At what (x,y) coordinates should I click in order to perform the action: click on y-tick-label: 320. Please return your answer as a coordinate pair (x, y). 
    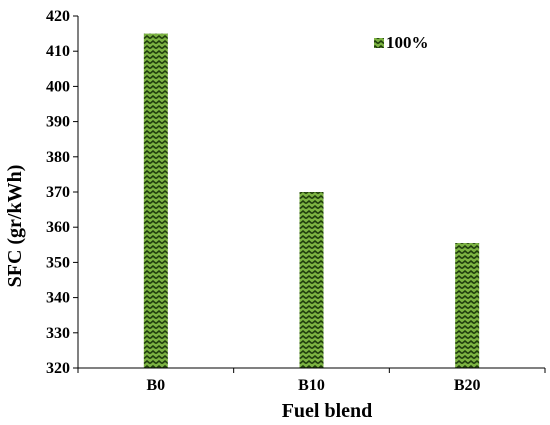
    Looking at the image, I should click on (58, 368).